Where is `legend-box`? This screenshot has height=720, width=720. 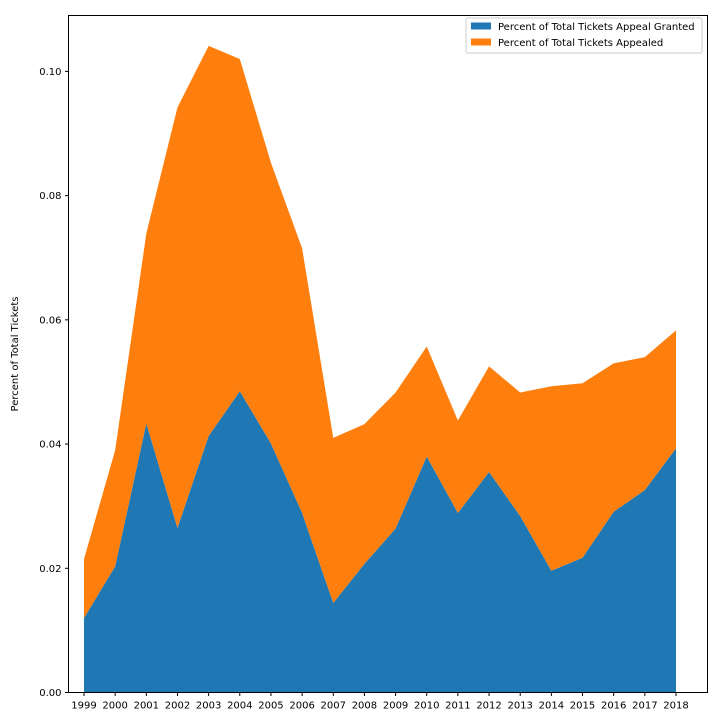
legend-box is located at coordinates (584, 35).